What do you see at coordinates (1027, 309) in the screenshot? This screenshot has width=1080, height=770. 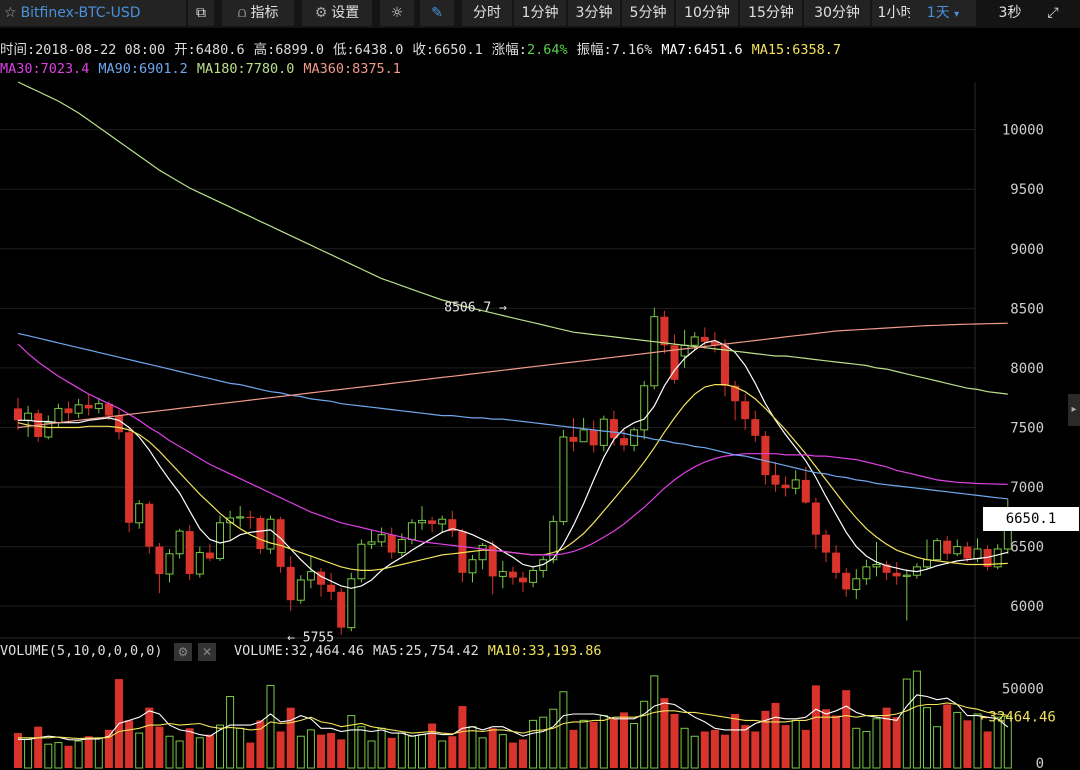 I see `y-tick-3: 8500` at bounding box center [1027, 309].